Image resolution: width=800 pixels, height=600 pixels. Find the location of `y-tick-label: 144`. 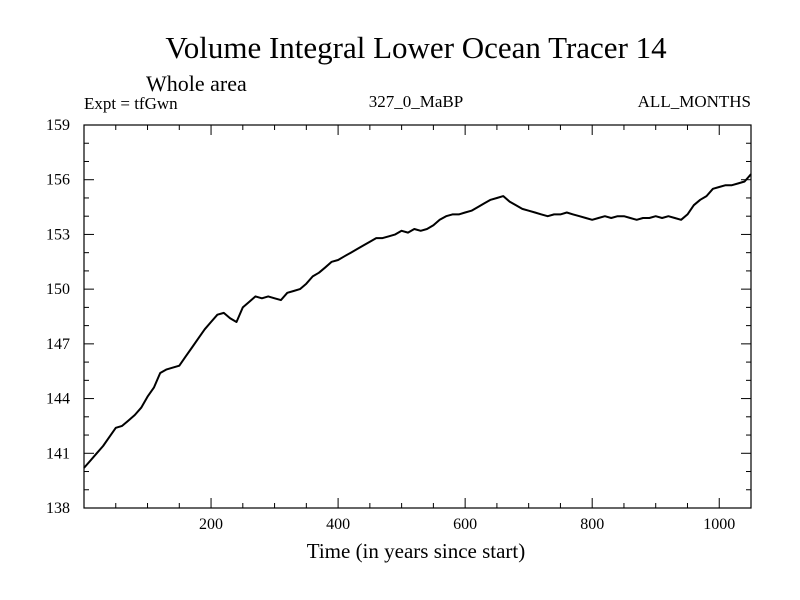

y-tick-label: 144 is located at coordinates (58, 399).